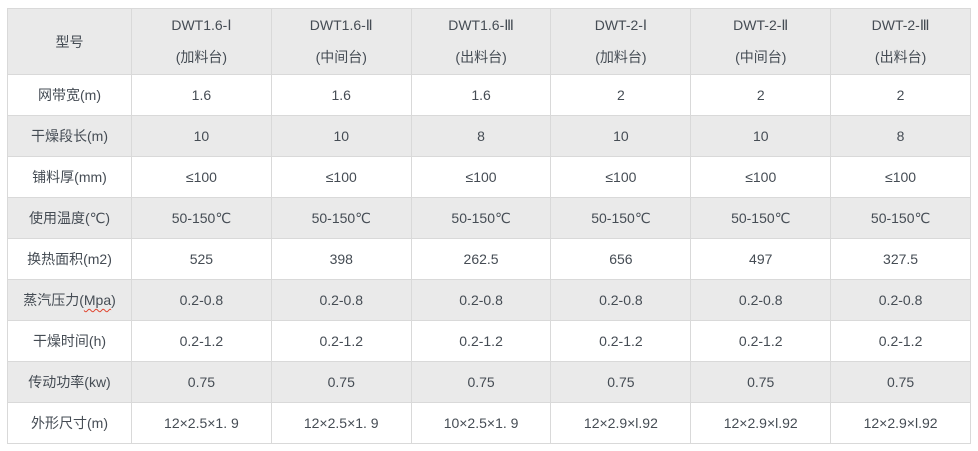 The width and height of the screenshot is (978, 451). I want to click on row-label: 传动功率(kw), so click(69, 382).